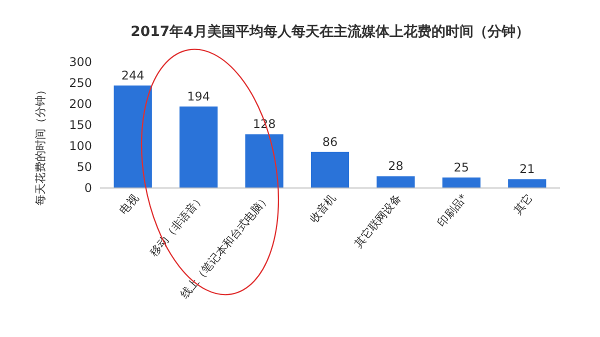 This screenshot has height=337, width=600. I want to click on chart-title: 2017年4月美国平均每人每天在主流媒体上花费的时间（分钟）, so click(330, 31).